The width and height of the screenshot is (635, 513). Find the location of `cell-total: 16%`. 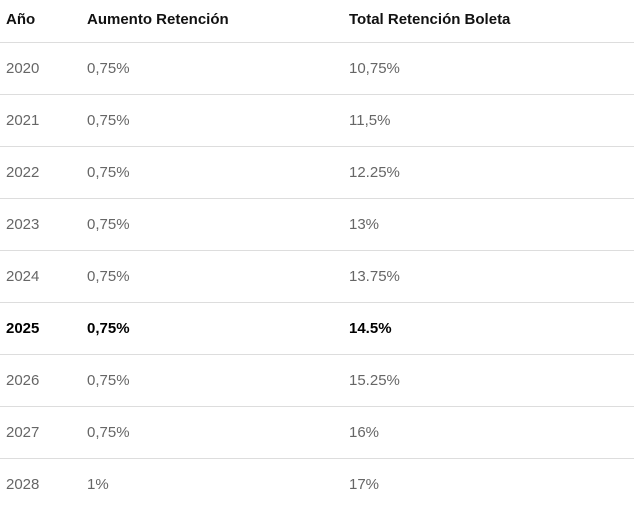

cell-total: 16% is located at coordinates (364, 432).